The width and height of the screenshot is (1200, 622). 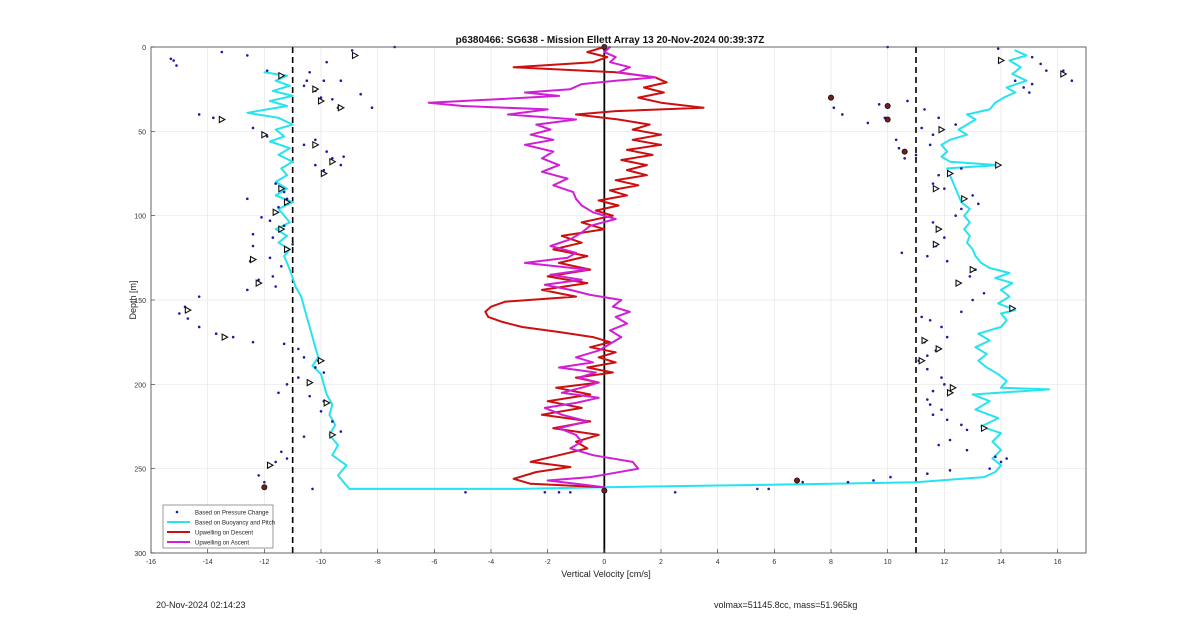 What do you see at coordinates (140, 554) in the screenshot?
I see `y-tick-label: 300` at bounding box center [140, 554].